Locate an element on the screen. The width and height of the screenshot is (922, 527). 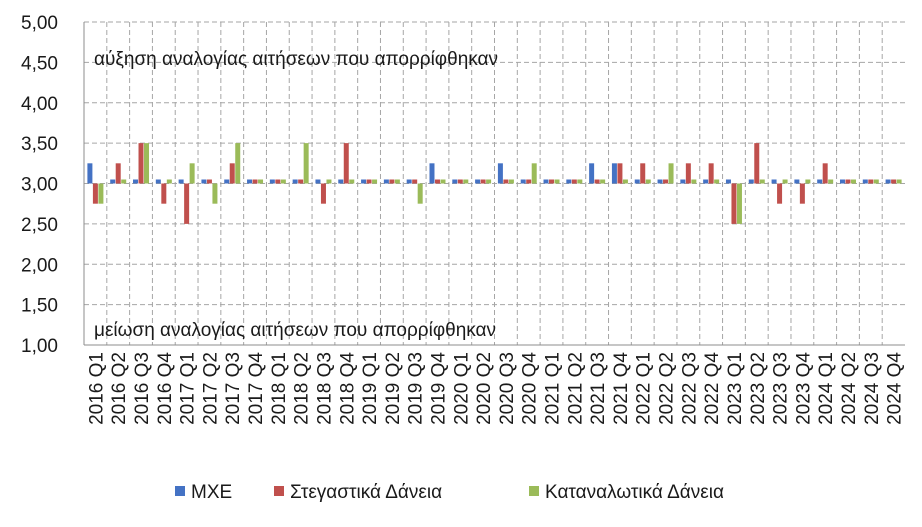
legend-label: Στεγαστικά Δάνεια is located at coordinates (366, 492).